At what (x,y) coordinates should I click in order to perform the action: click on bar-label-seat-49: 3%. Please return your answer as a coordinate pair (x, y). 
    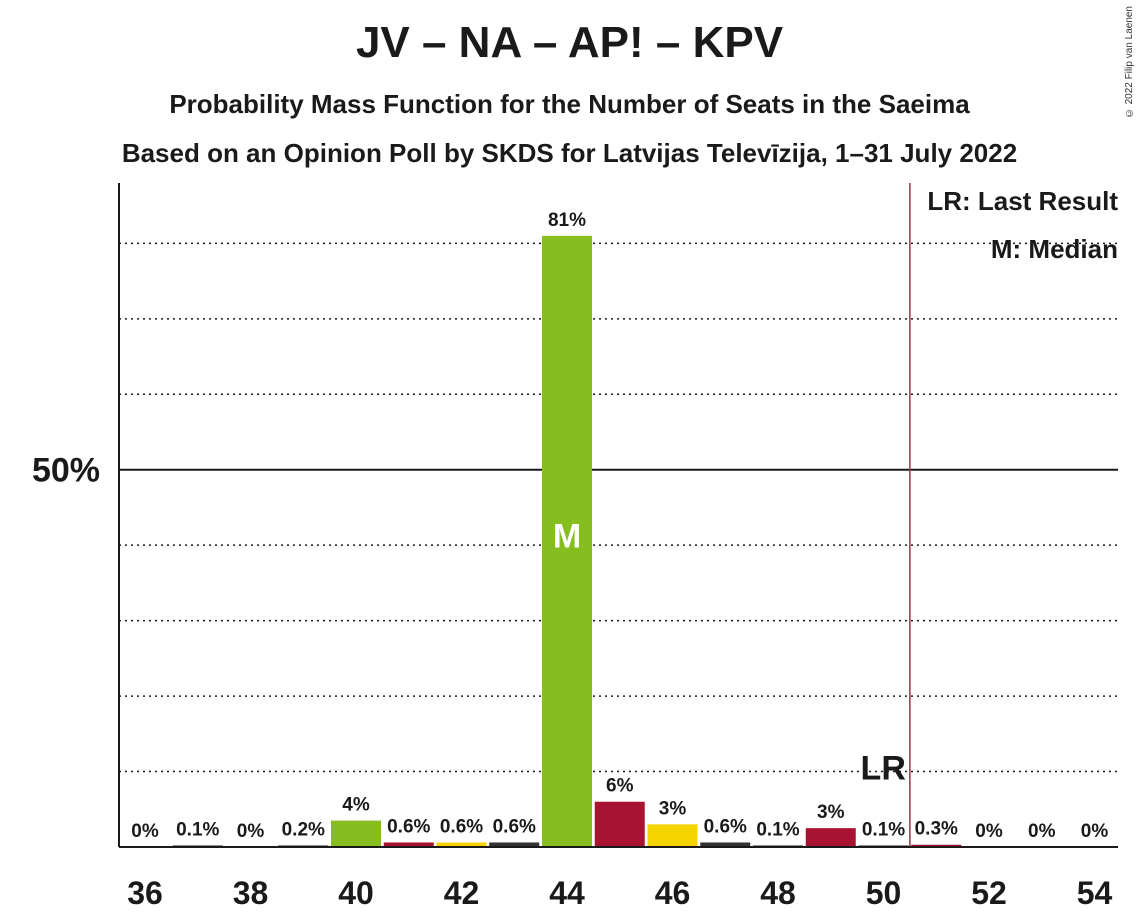
    Looking at the image, I should click on (831, 812).